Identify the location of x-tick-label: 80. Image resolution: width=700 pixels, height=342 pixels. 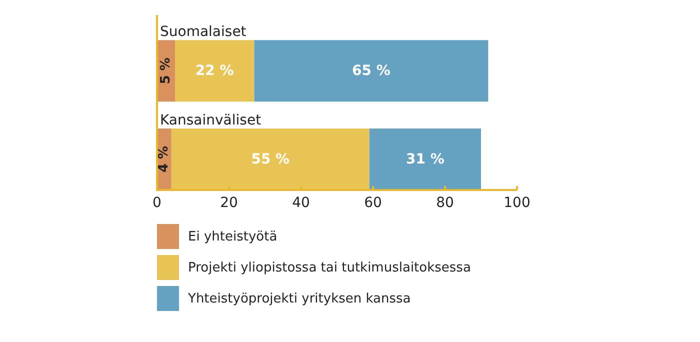
(445, 203).